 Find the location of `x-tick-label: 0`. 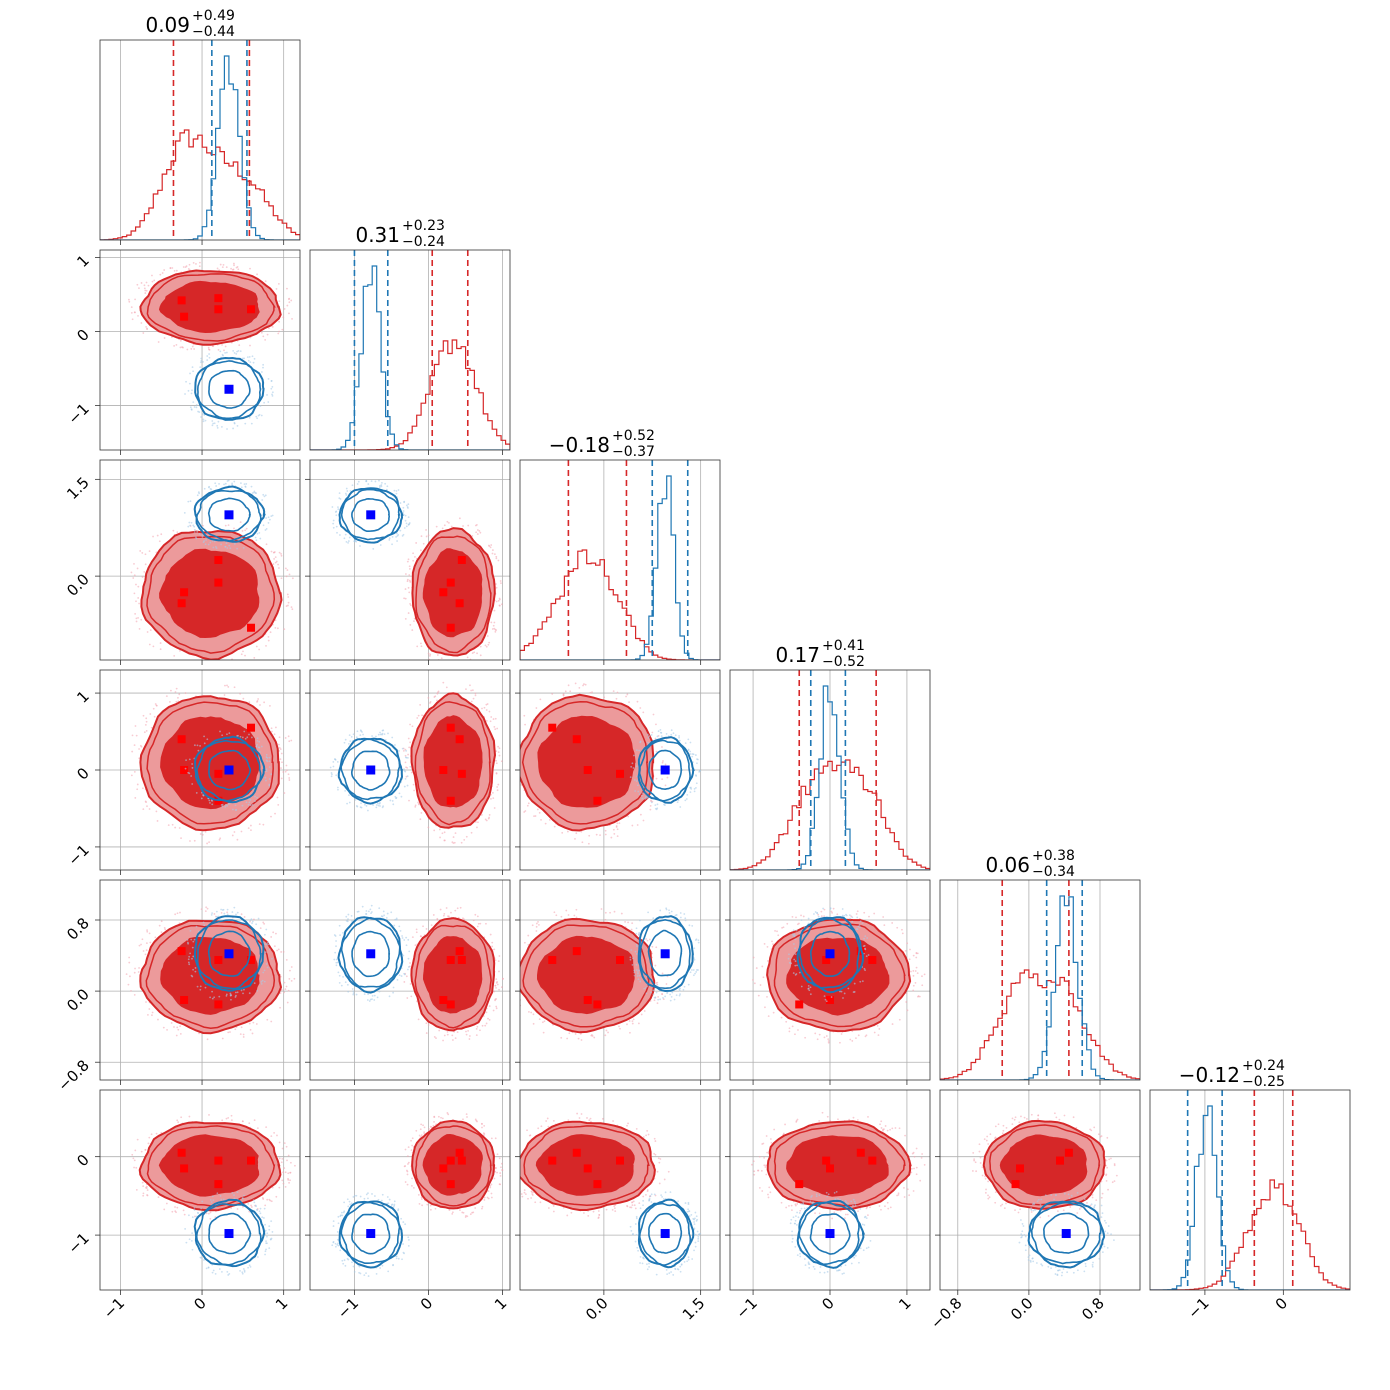

x-tick-label: 0 is located at coordinates (199, 1303).